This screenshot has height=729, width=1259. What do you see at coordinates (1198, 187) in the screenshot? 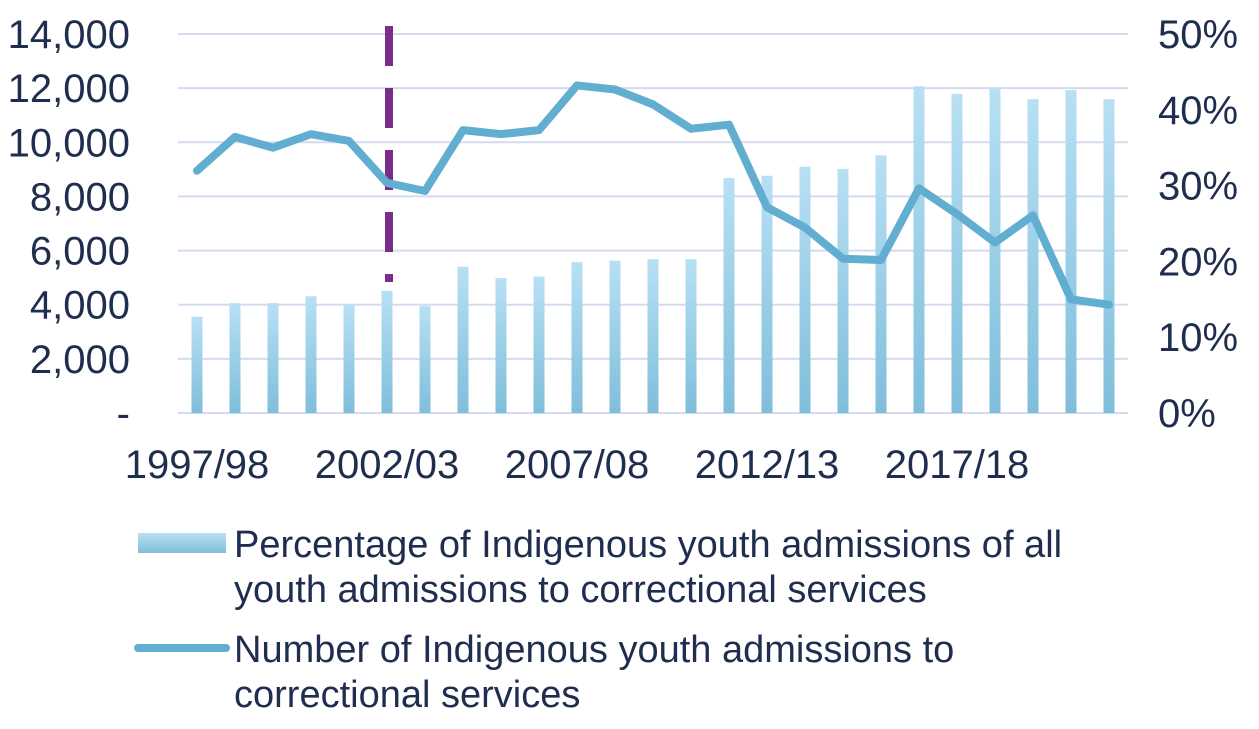
I see `y-right-tick-label: 30%` at bounding box center [1198, 187].